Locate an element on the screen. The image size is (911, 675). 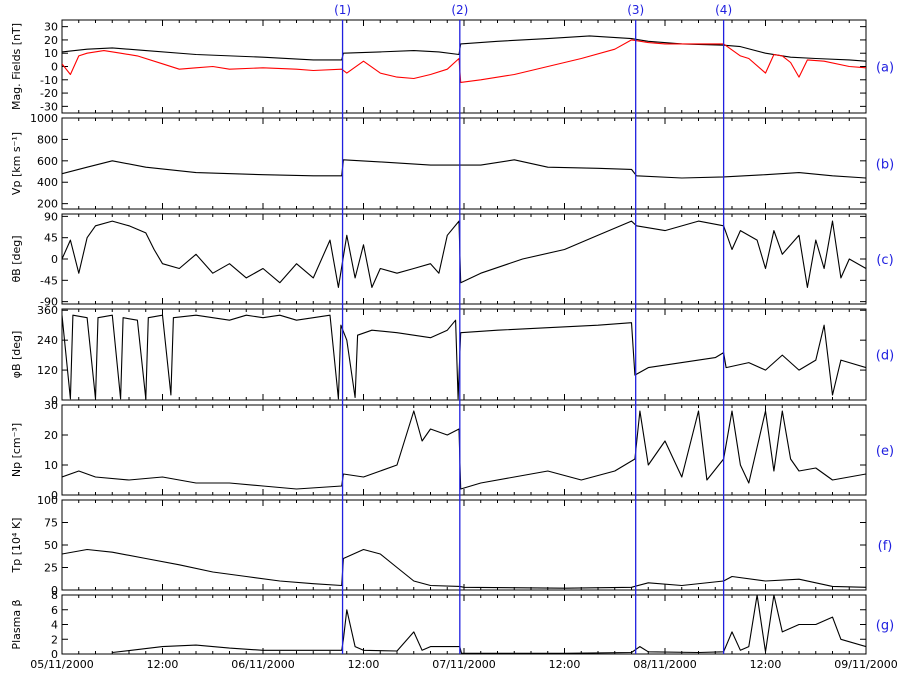
y-tick-label: 4 is located at coordinates (54, 625).